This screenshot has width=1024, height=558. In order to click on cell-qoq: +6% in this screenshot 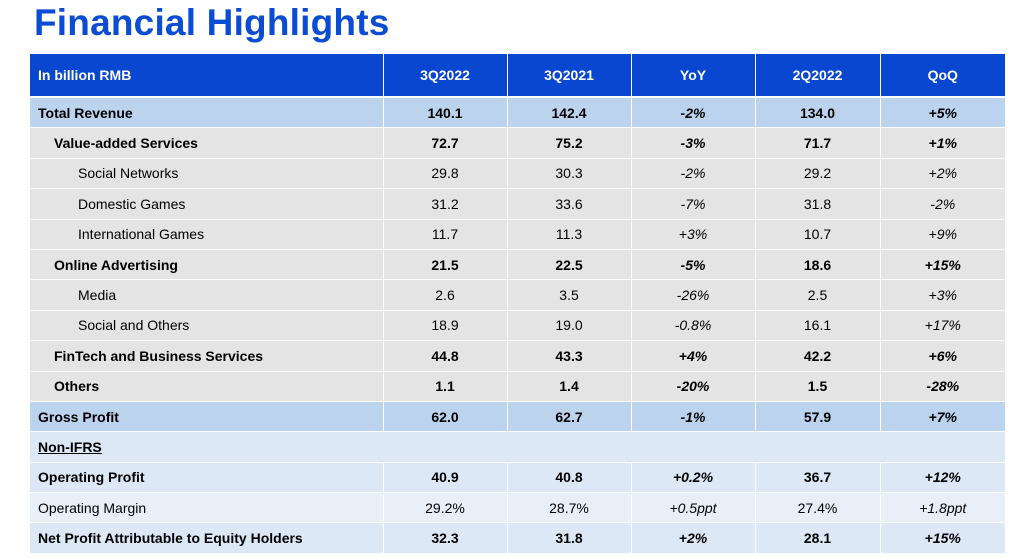, I will do `click(942, 356)`.